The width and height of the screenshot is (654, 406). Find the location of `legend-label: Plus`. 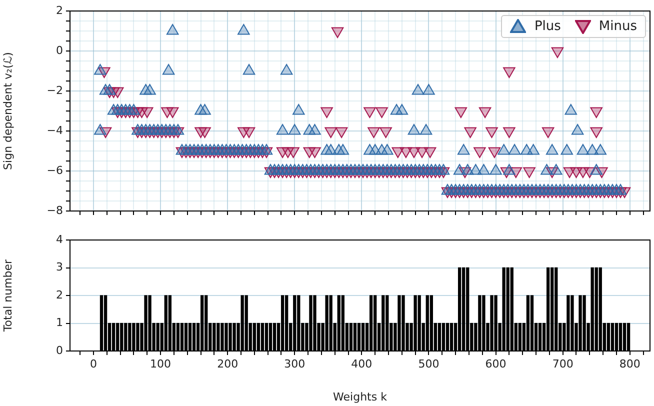

legend-label: Plus is located at coordinates (547, 26).